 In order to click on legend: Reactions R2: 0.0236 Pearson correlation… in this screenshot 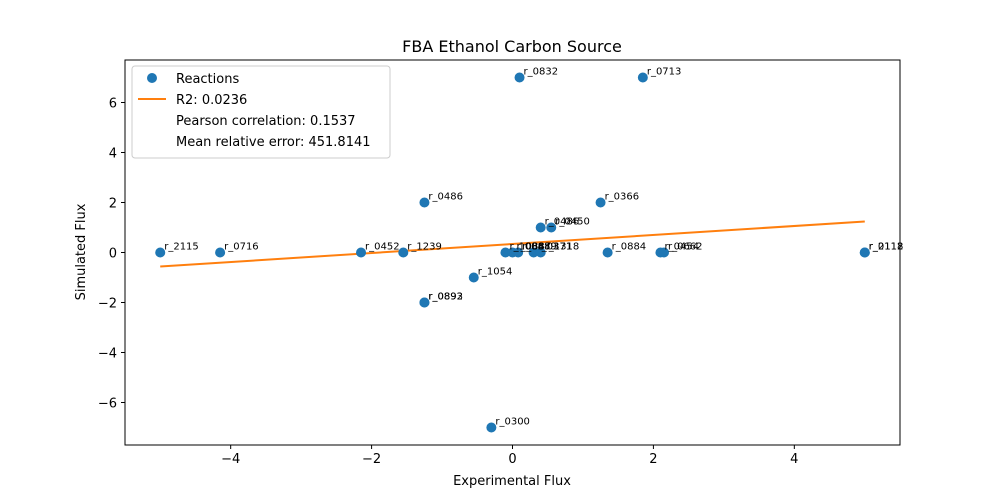, I will do `click(261, 112)`.